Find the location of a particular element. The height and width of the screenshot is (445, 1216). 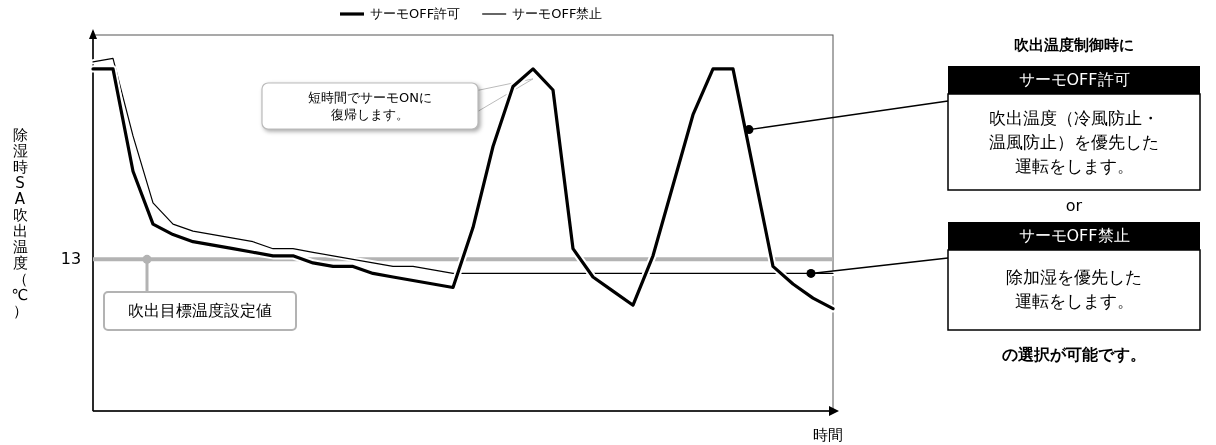

text: or is located at coordinates (1074, 205).